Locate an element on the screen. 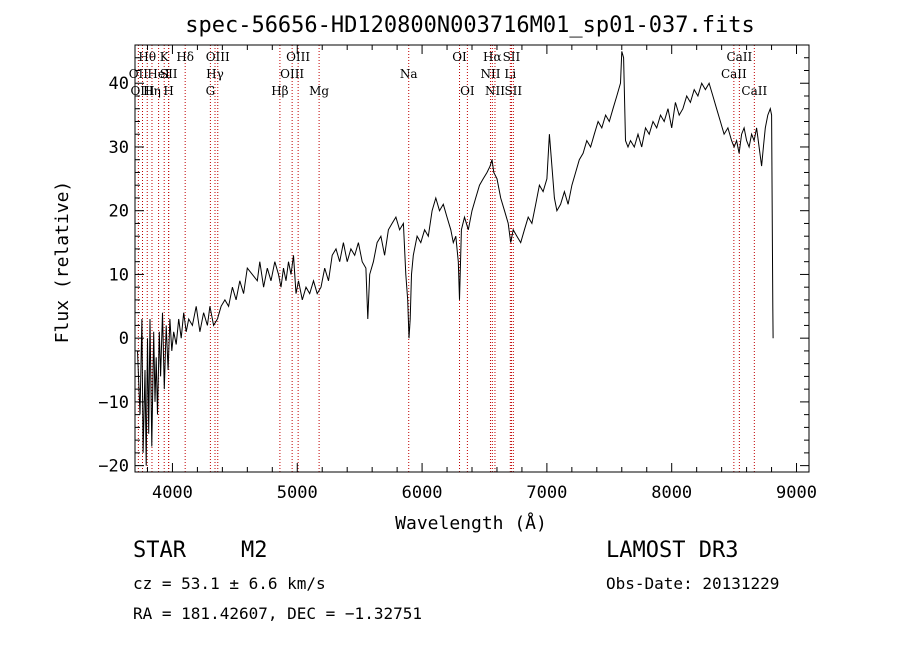 This screenshot has width=900, height=649. y-tick-label: 20 is located at coordinates (119, 212).